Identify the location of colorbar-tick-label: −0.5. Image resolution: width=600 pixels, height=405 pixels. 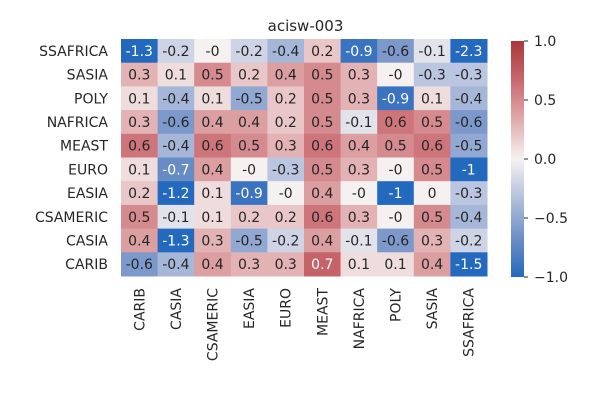
(551, 219).